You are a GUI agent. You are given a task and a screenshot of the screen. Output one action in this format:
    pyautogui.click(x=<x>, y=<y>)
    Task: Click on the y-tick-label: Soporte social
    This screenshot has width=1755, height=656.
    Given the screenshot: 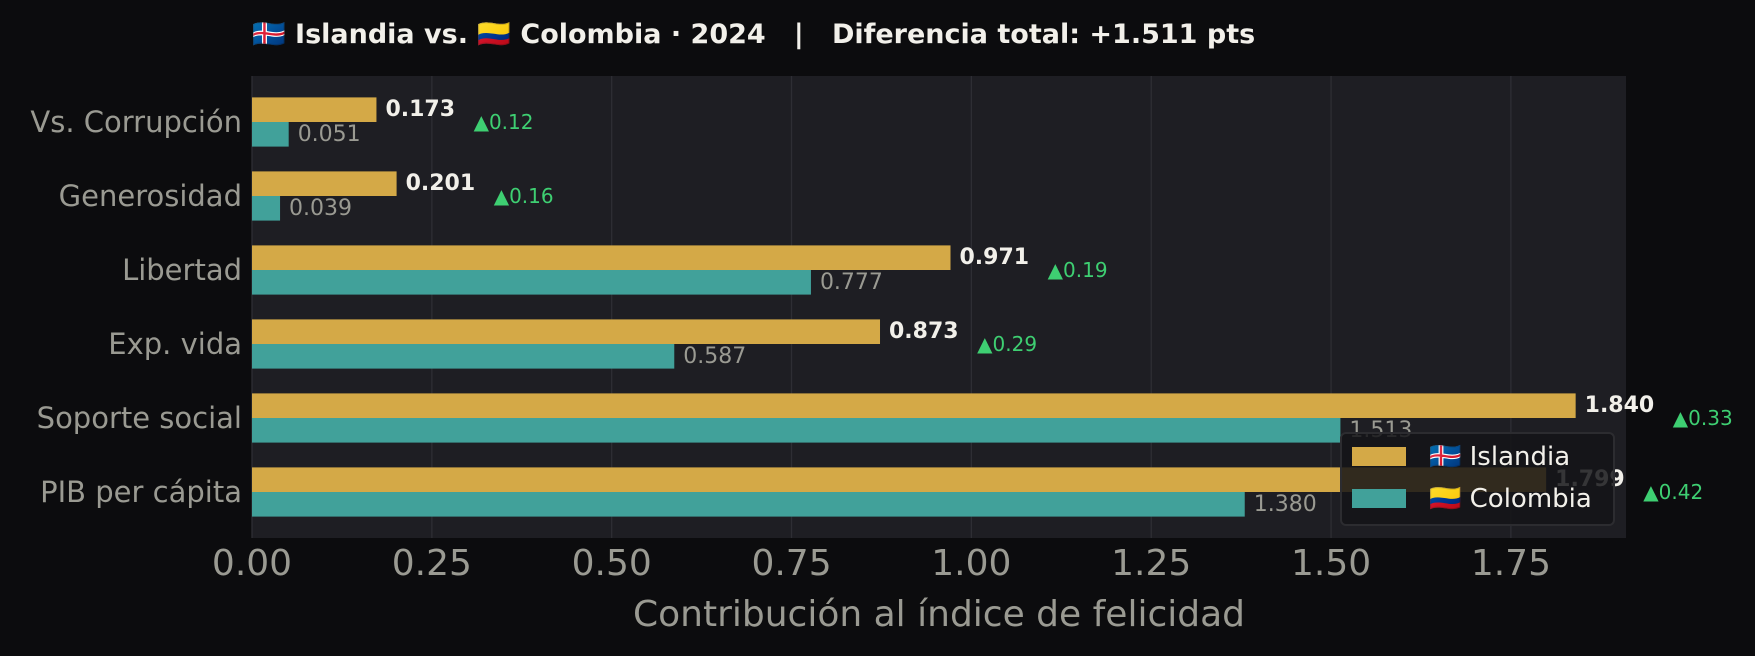 What is the action you would take?
    pyautogui.click(x=139, y=418)
    